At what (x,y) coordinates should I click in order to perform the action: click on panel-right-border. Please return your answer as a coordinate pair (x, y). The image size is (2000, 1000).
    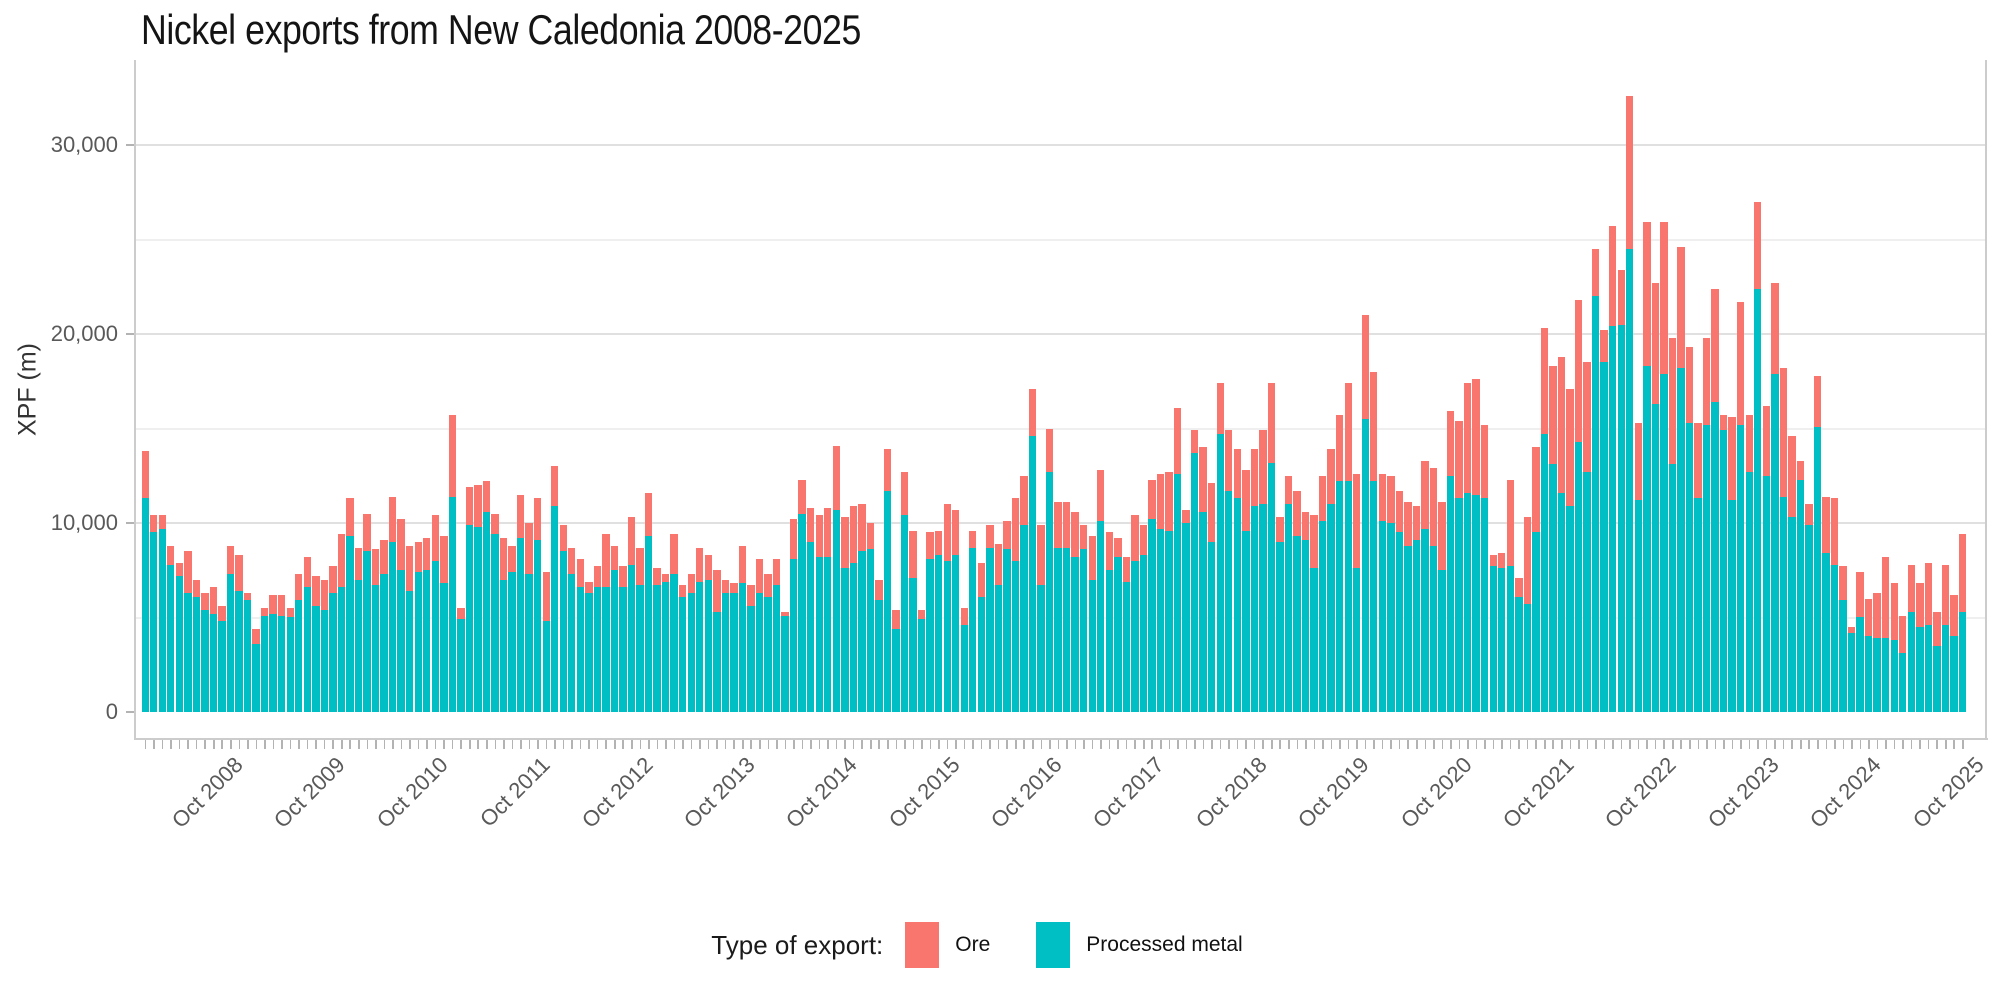
    Looking at the image, I should click on (1986, 399).